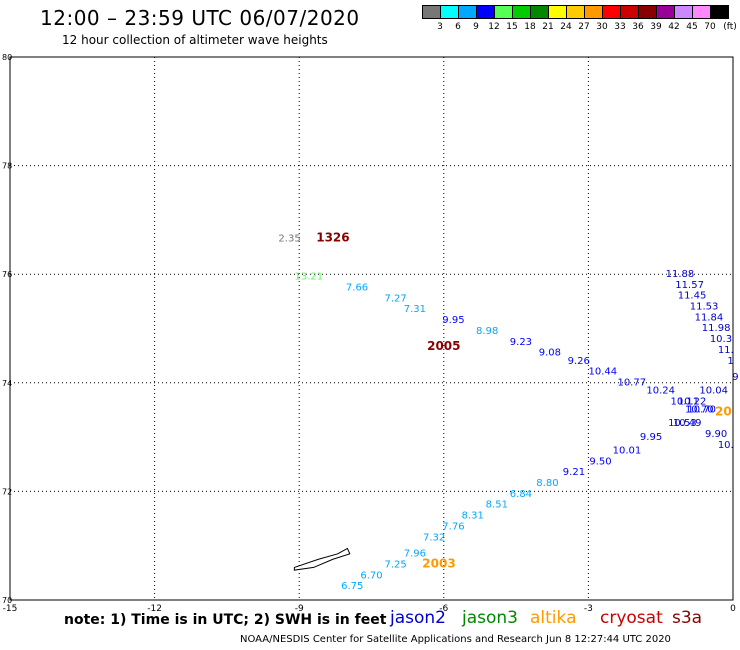 The width and height of the screenshot is (740, 650). What do you see at coordinates (415, 309) in the screenshot?
I see `data-point: 7.31` at bounding box center [415, 309].